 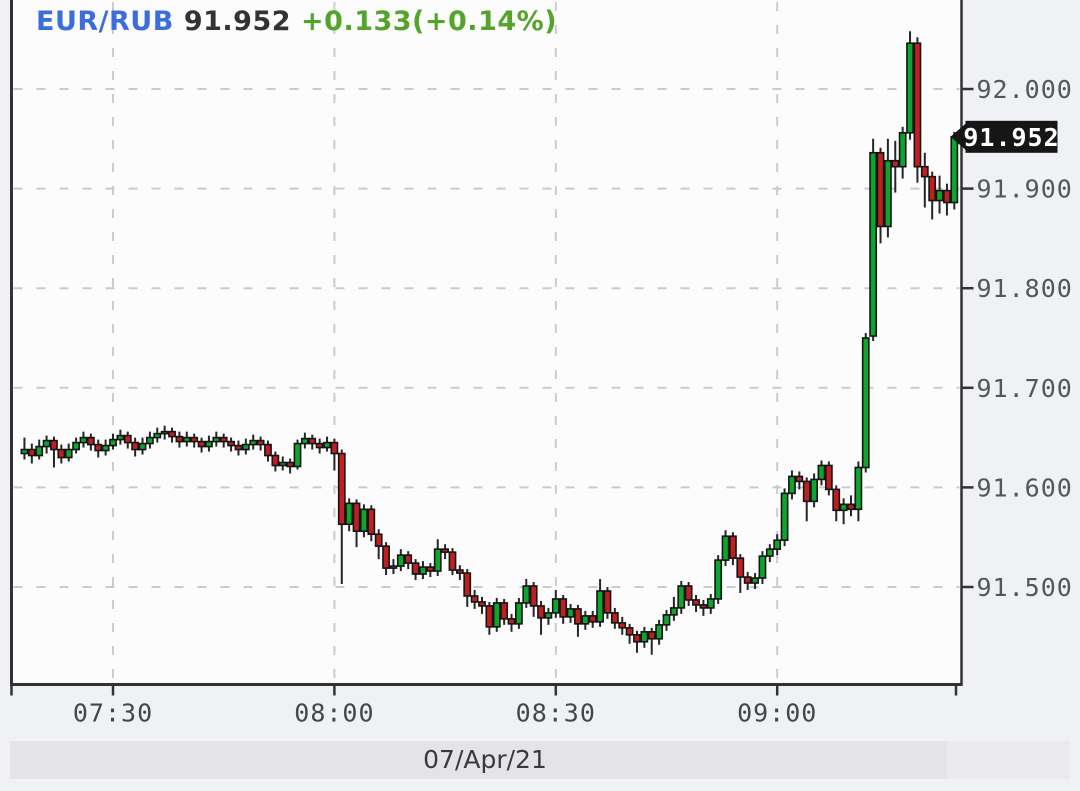 I want to click on x-axis-label: 09:00, so click(x=777, y=713).